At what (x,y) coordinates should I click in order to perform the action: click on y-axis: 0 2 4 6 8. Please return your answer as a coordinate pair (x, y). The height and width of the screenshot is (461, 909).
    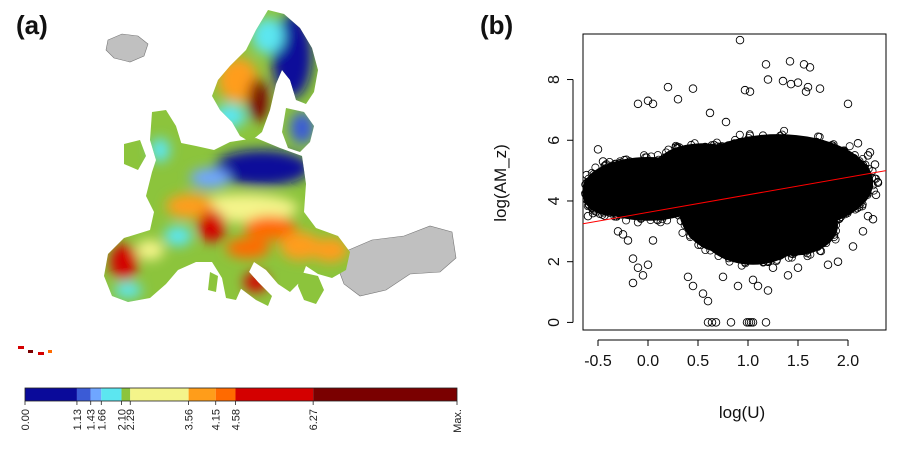
    Looking at the image, I should click on (560, 201).